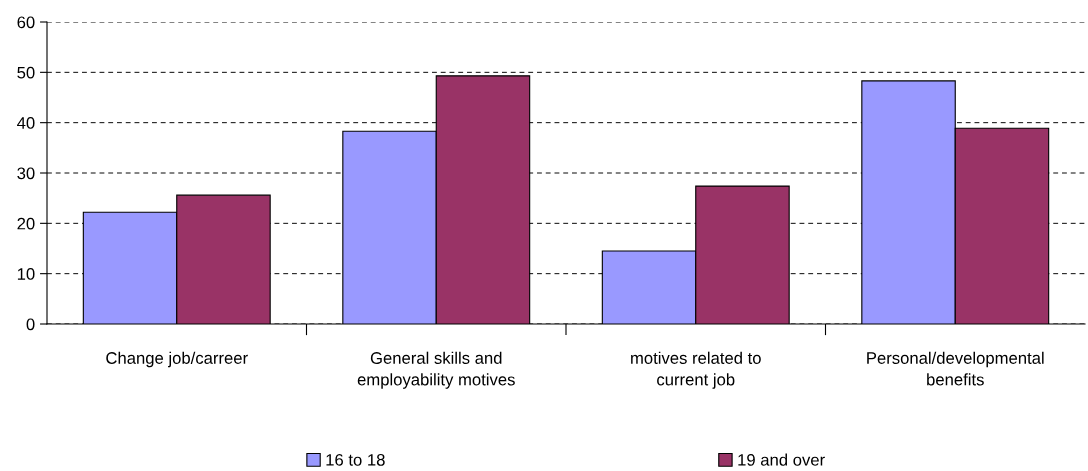 The height and width of the screenshot is (471, 1088). What do you see at coordinates (26, 173) in the screenshot?
I see `y-tick-label: 30` at bounding box center [26, 173].